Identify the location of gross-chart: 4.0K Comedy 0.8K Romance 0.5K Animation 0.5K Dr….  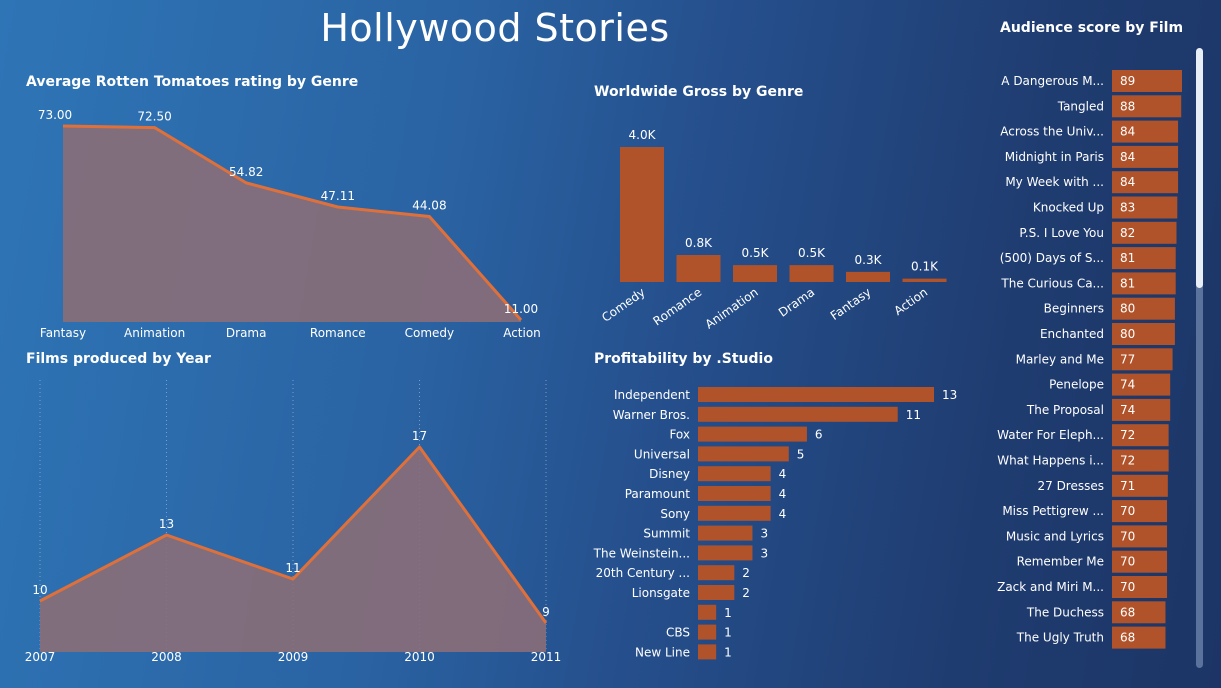
(775, 225).